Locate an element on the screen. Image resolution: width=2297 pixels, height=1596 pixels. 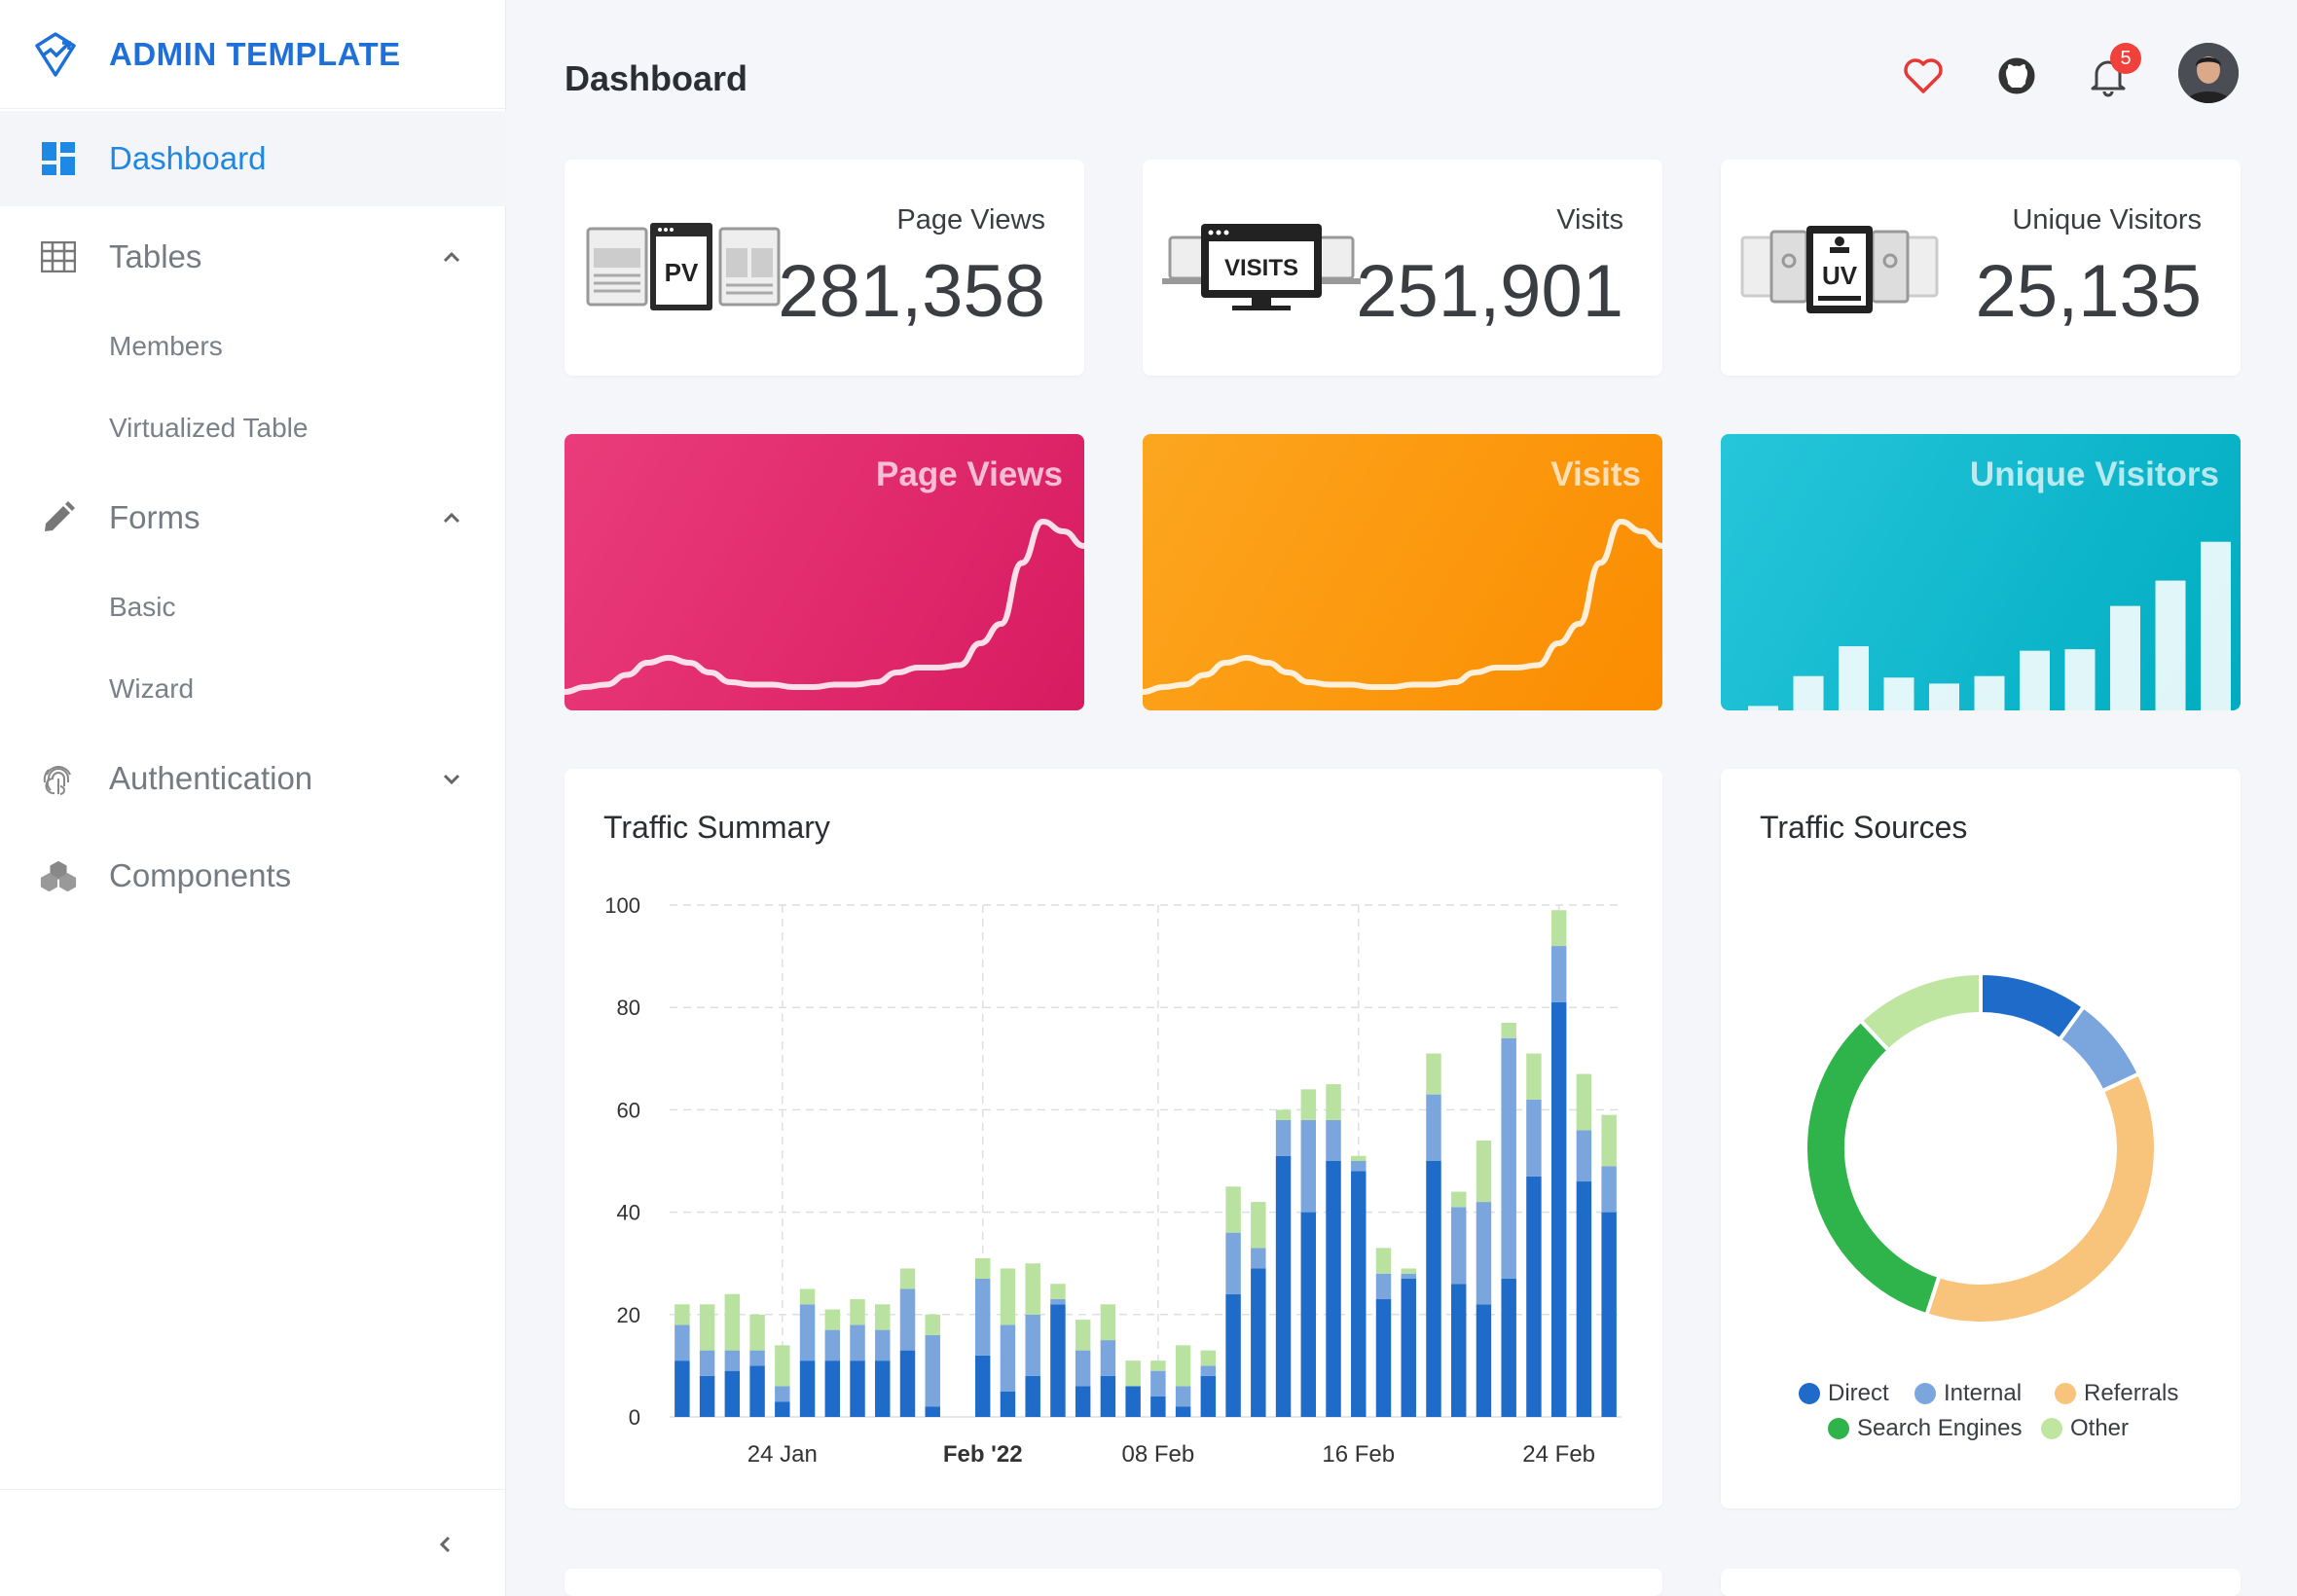
sidebar-item-authentication: Authentication is located at coordinates (253, 779).